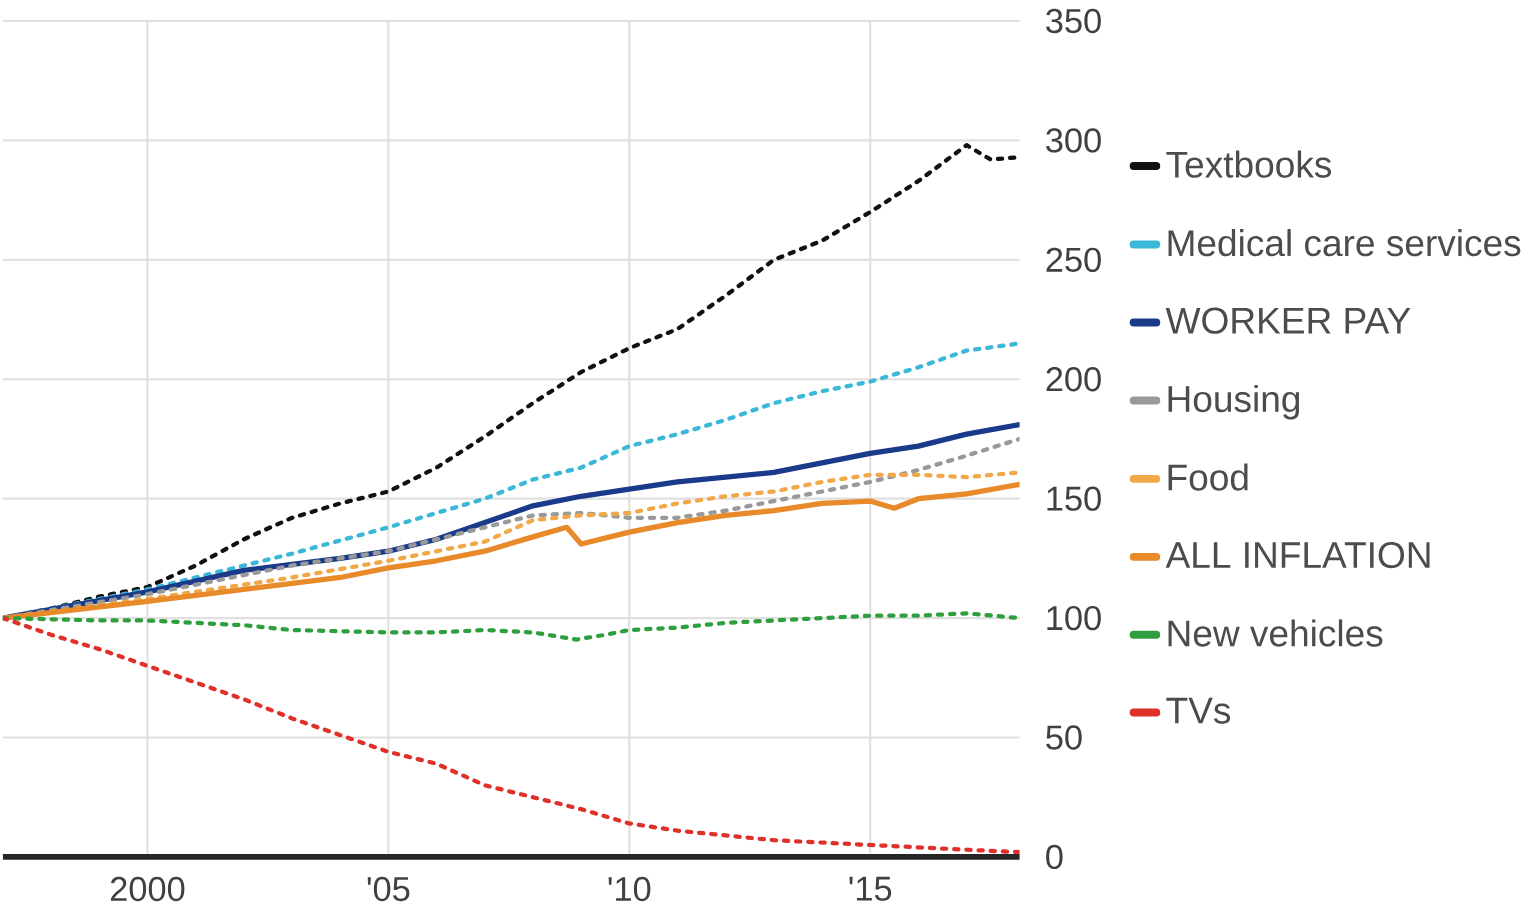  I want to click on y-tick-label: 100, so click(1074, 618).